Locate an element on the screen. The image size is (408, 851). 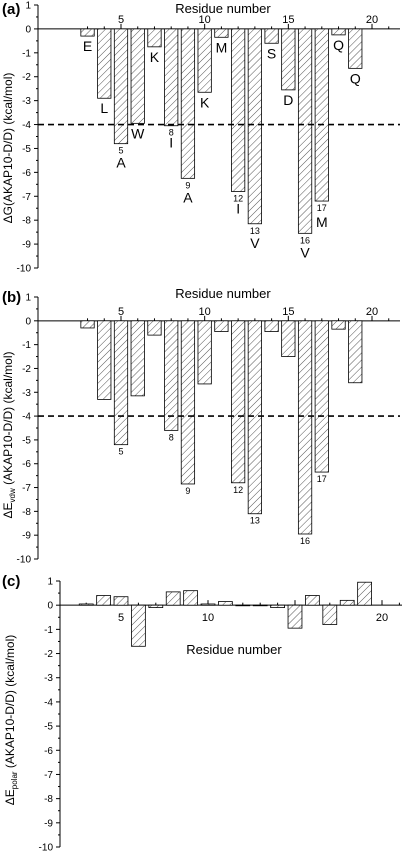
panel-a-y-tick-label: -2 is located at coordinates (26, 77).